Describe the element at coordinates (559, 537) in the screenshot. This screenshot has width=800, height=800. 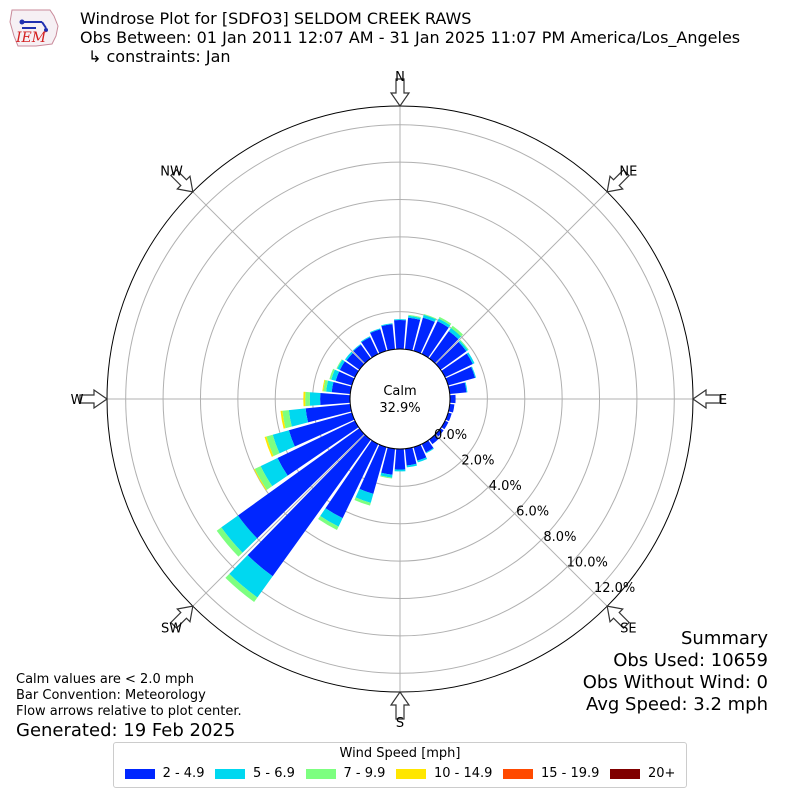
I see `radial-tick-label: 8.0%` at that location.